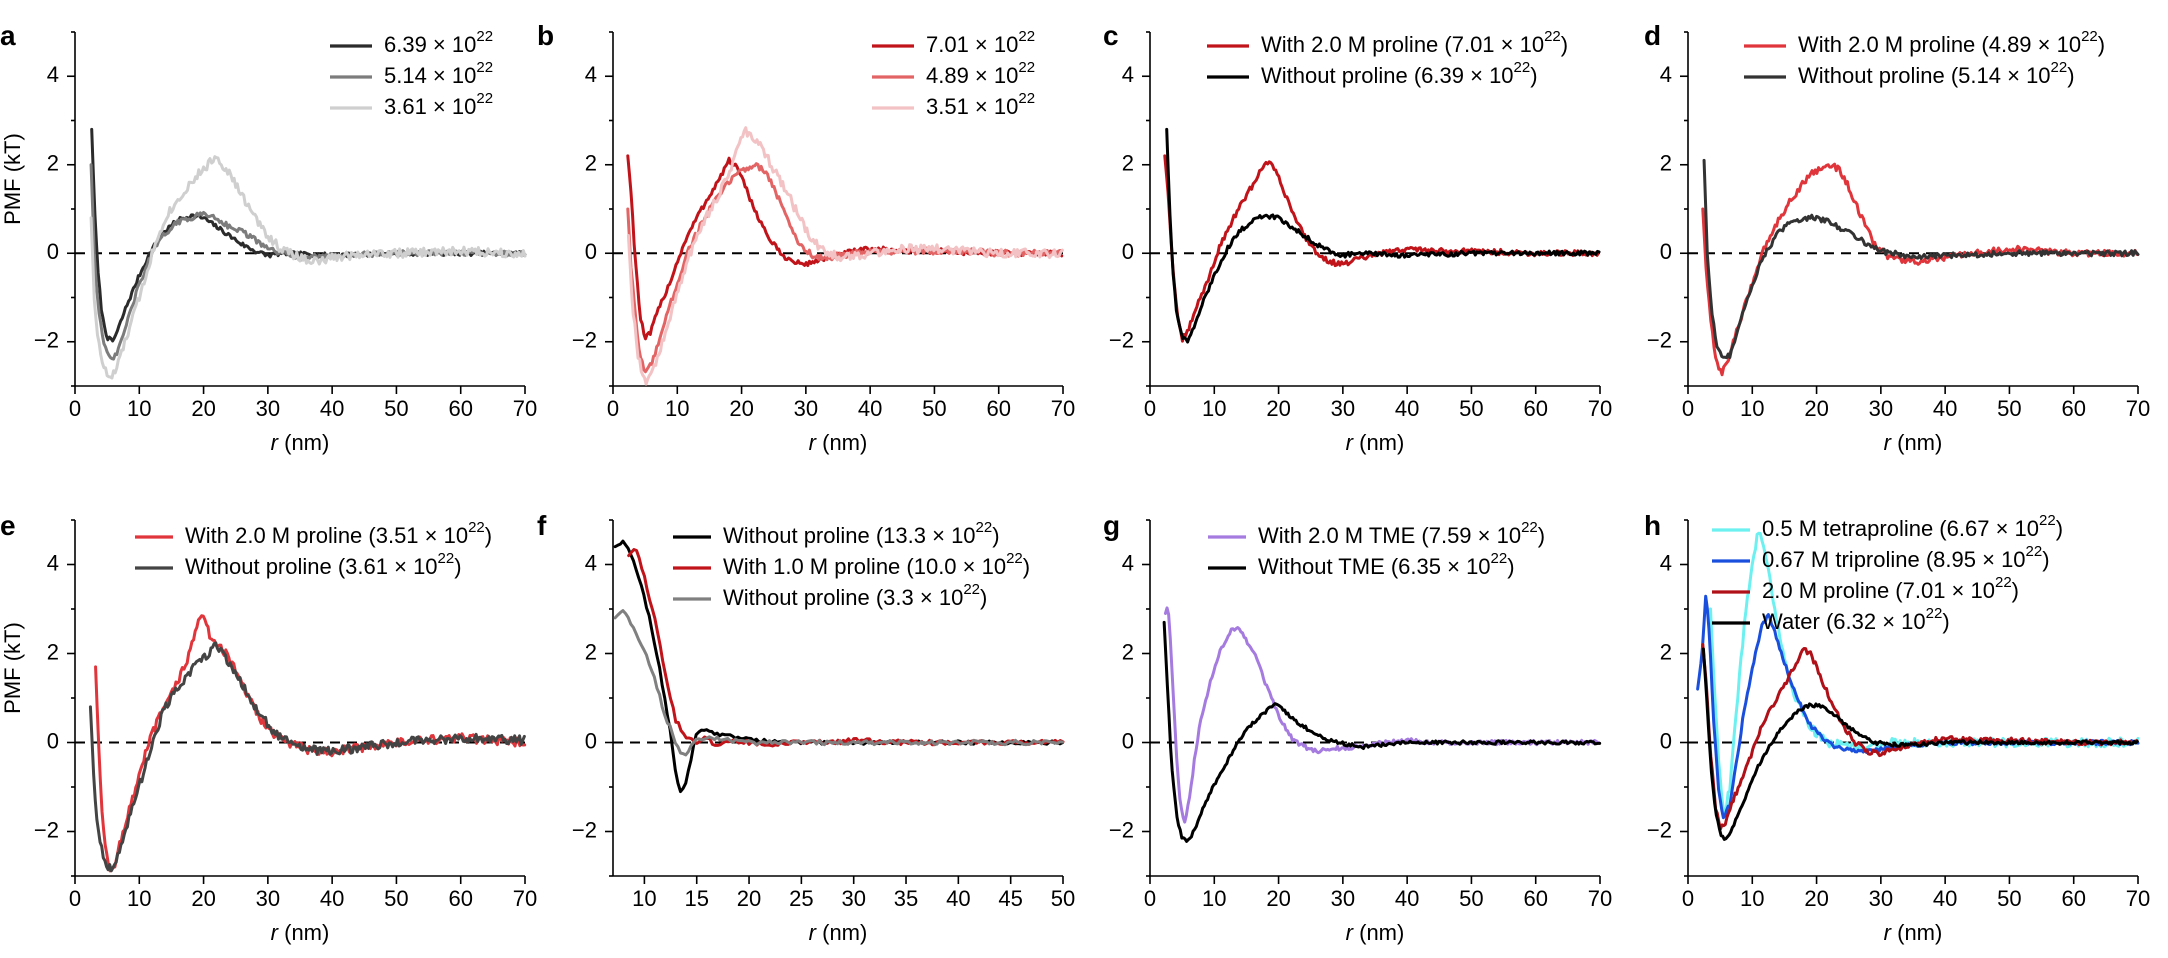 Image resolution: width=2168 pixels, height=958 pixels. Describe the element at coordinates (1936, 73) in the screenshot. I see `legend-label: Without proline (5.14 × 1022)` at that location.